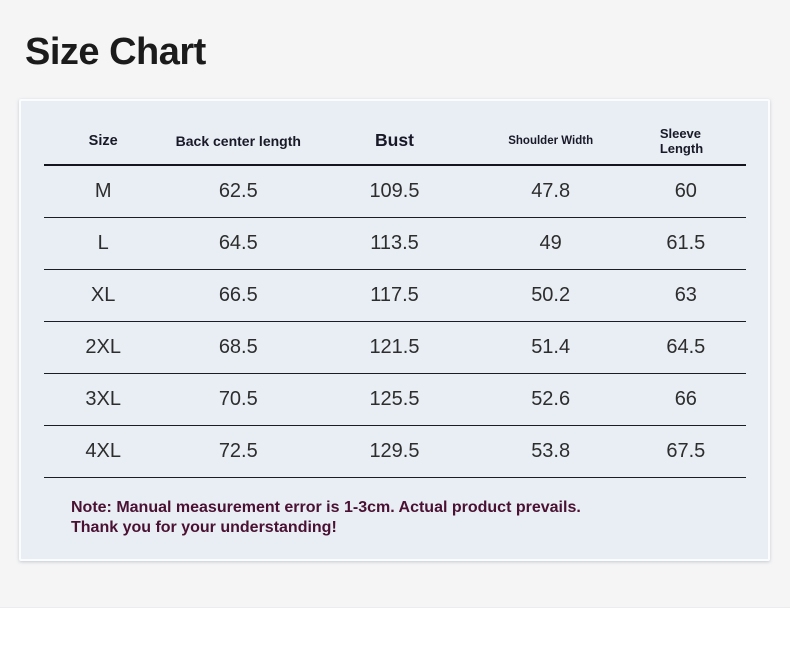 The width and height of the screenshot is (790, 669). Describe the element at coordinates (238, 347) in the screenshot. I see `measurement-cell: 68.5` at that location.